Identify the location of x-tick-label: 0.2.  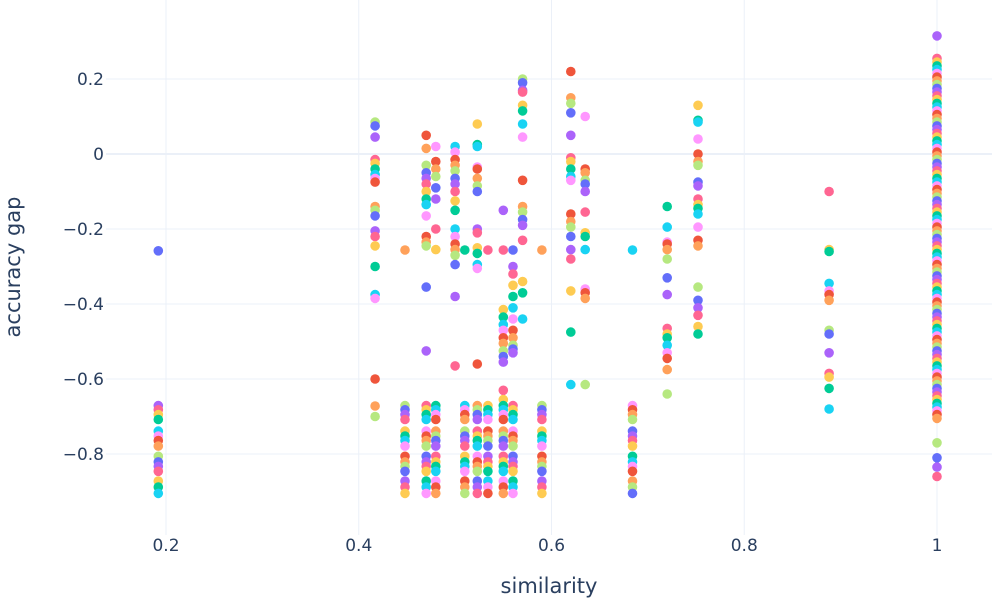
(165, 546).